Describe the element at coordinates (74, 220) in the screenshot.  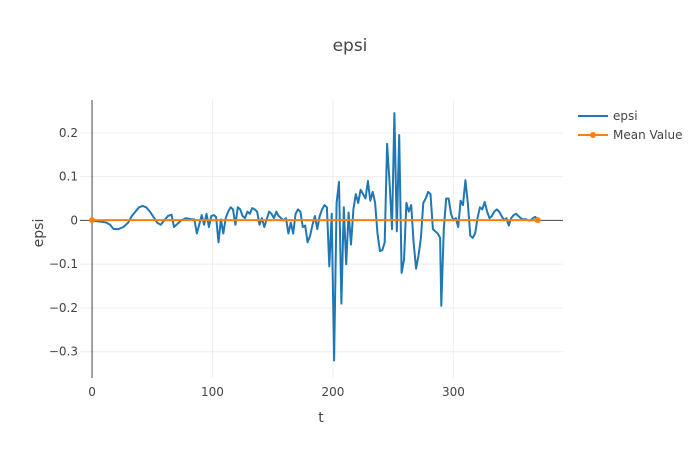
I see `y-tick-label: 0` at that location.